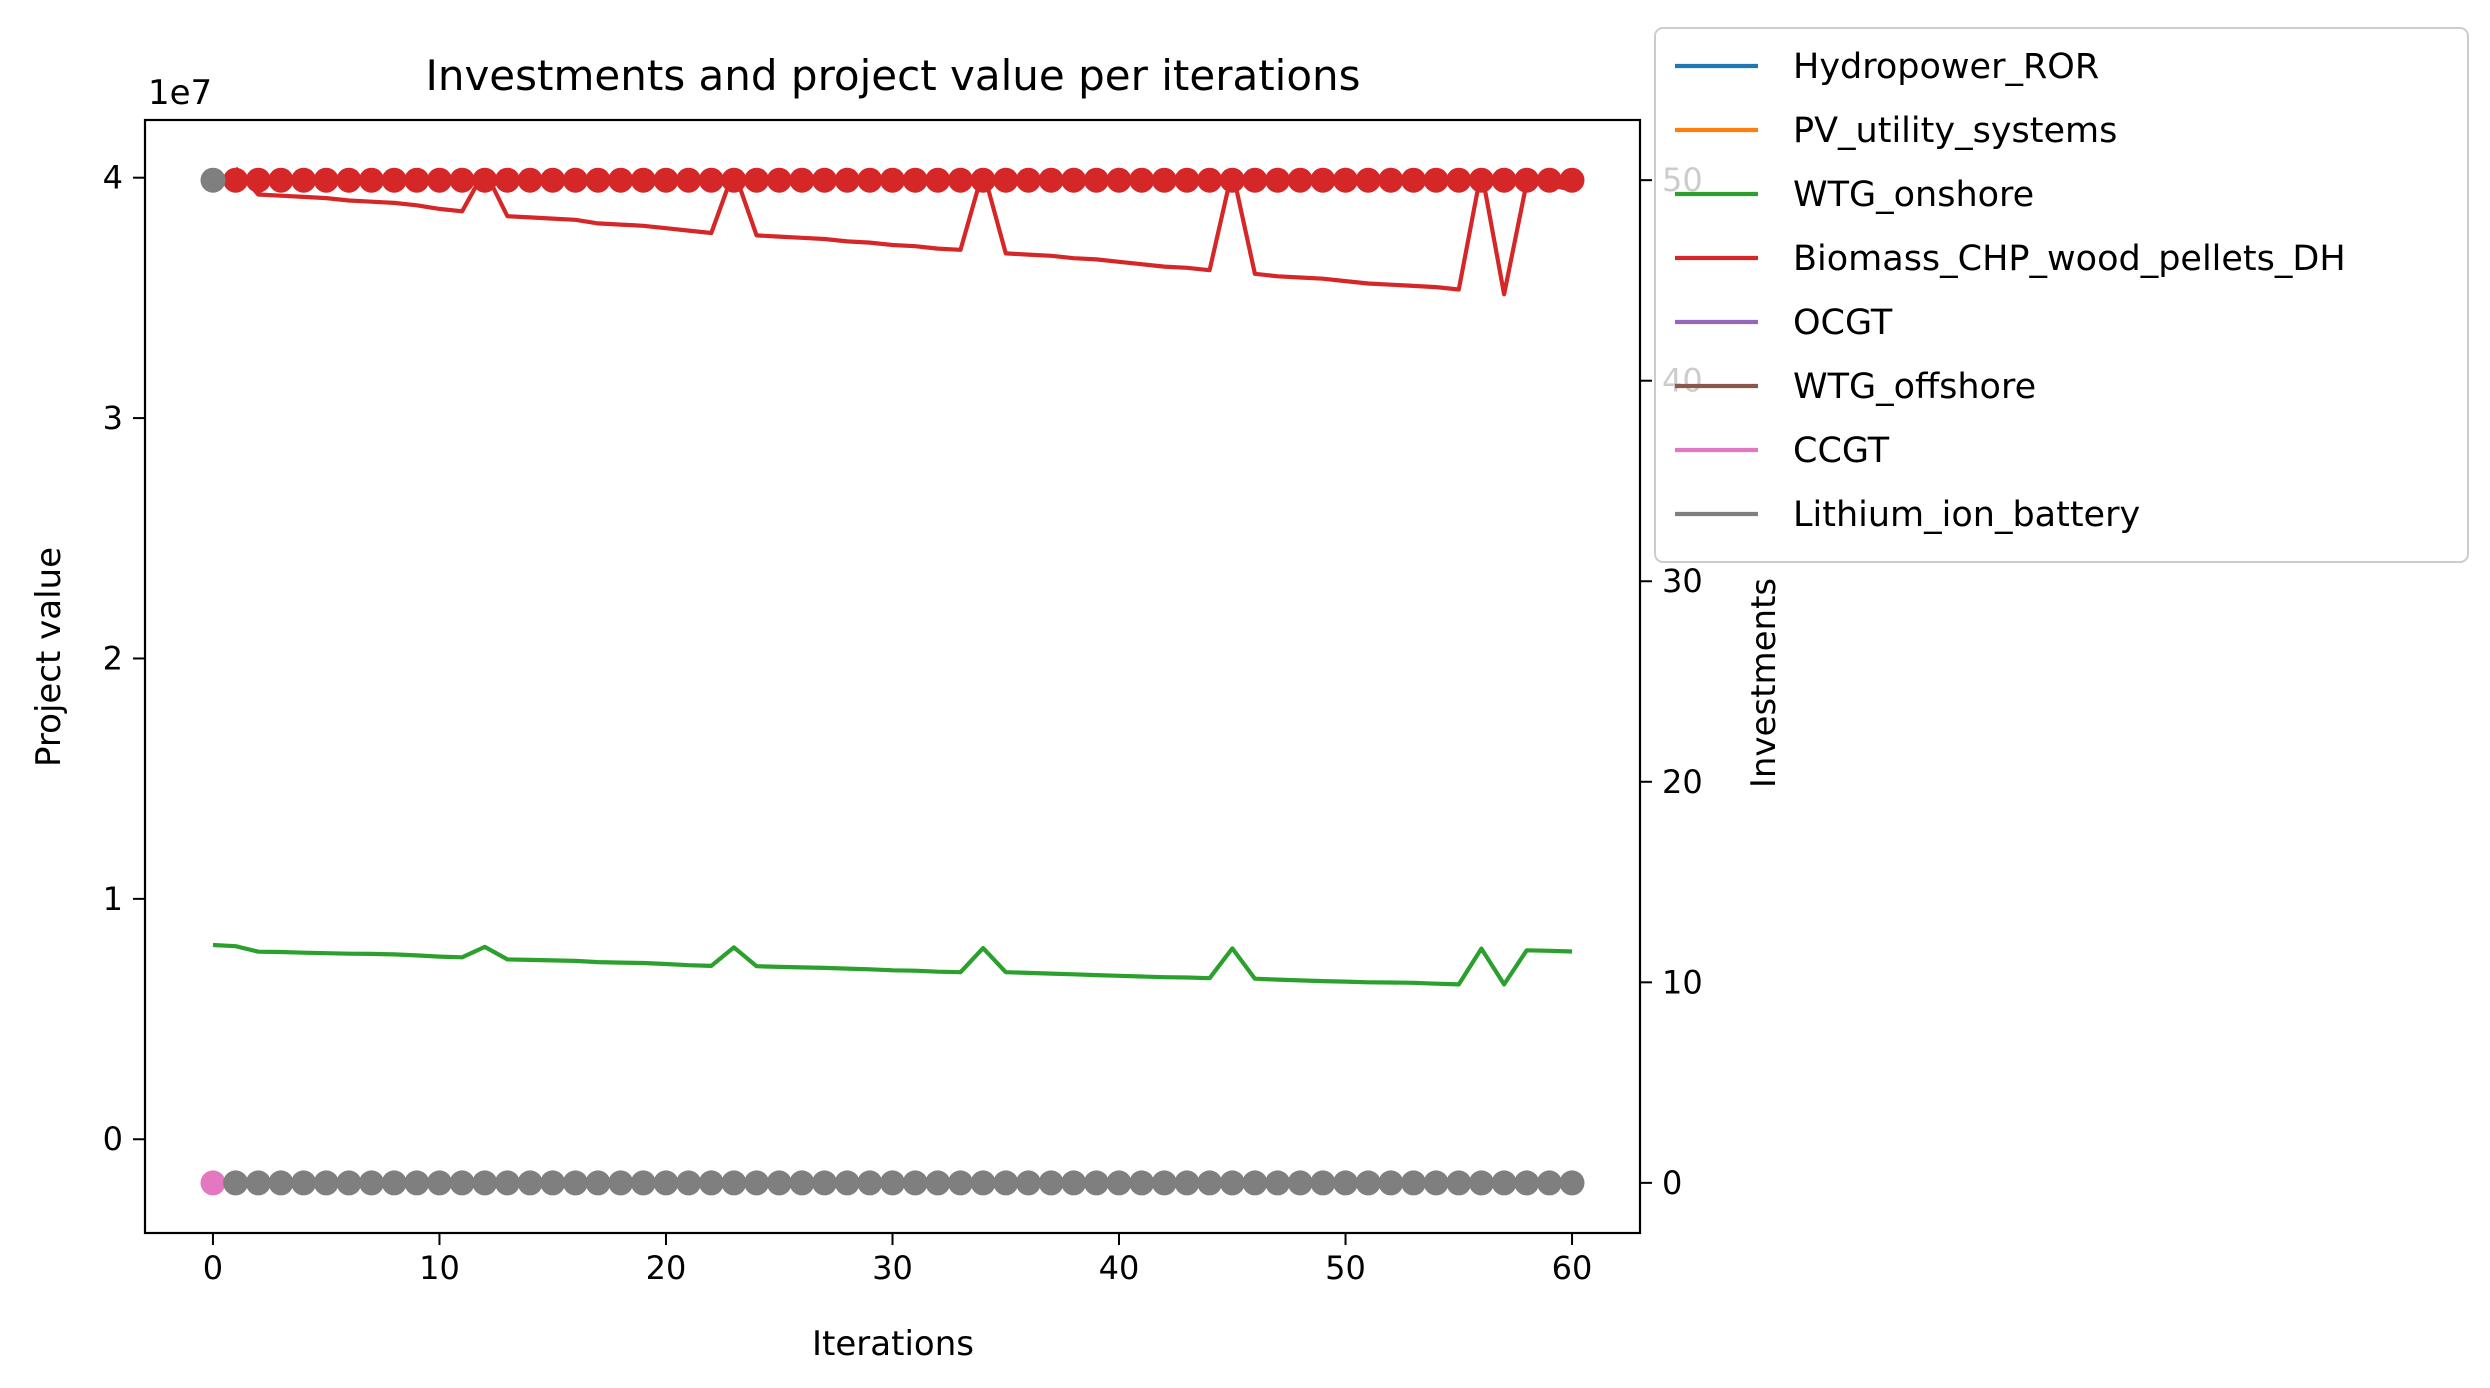 This screenshot has height=1388, width=2490. Describe the element at coordinates (1841, 451) in the screenshot. I see `legend-label: CCGT` at that location.